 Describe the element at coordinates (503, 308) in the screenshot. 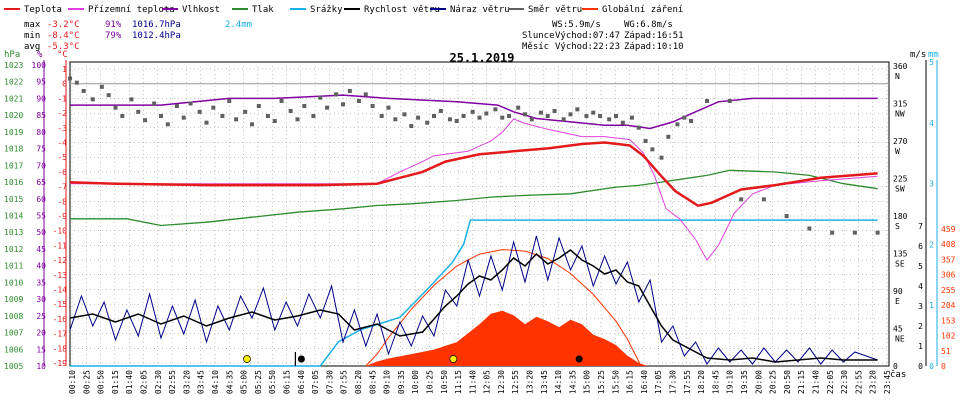

I see `series-theoretical-radiation` at that location.